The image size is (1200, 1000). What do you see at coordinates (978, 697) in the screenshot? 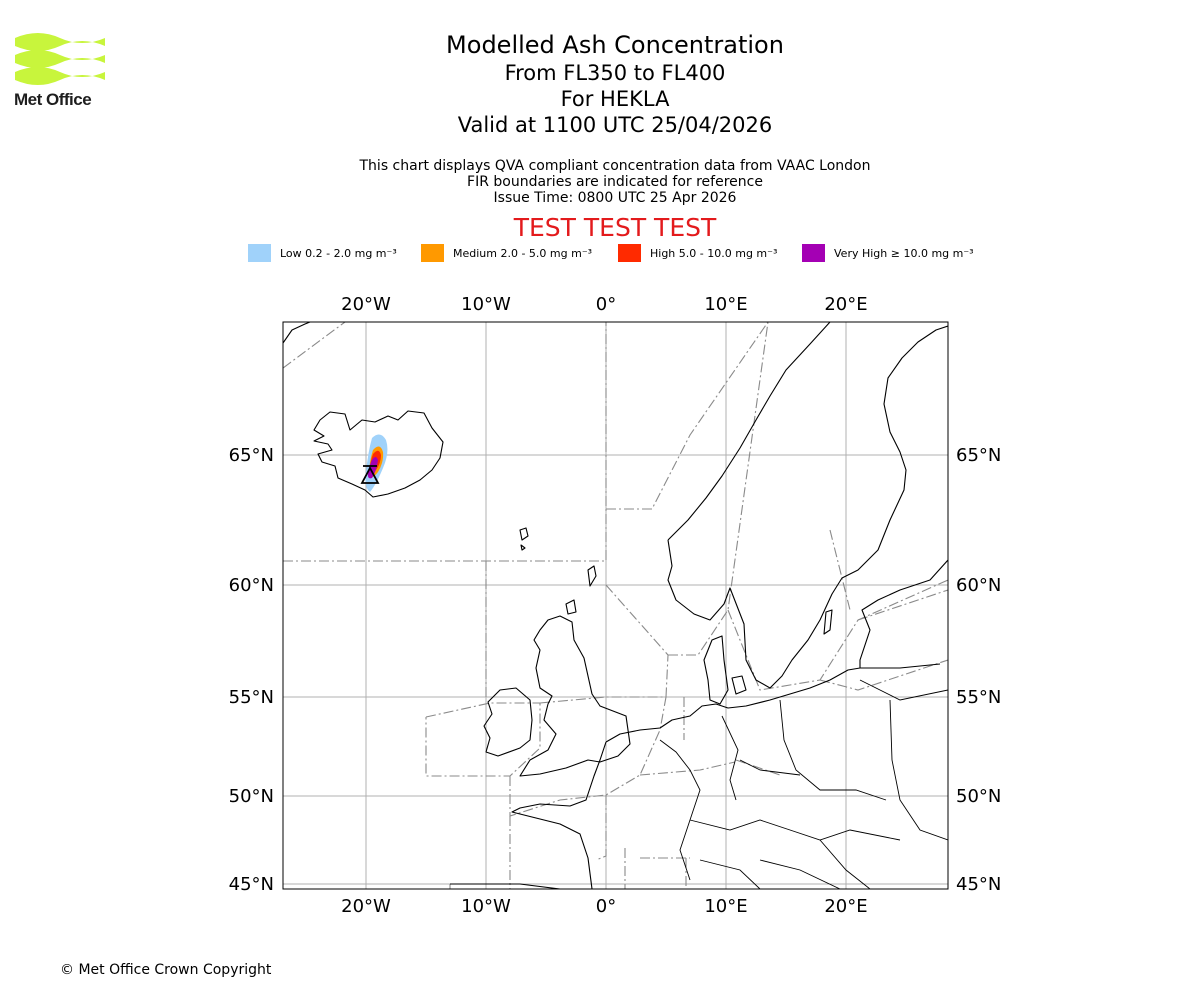
I see `lat-tick-right: 55°N` at bounding box center [978, 697].